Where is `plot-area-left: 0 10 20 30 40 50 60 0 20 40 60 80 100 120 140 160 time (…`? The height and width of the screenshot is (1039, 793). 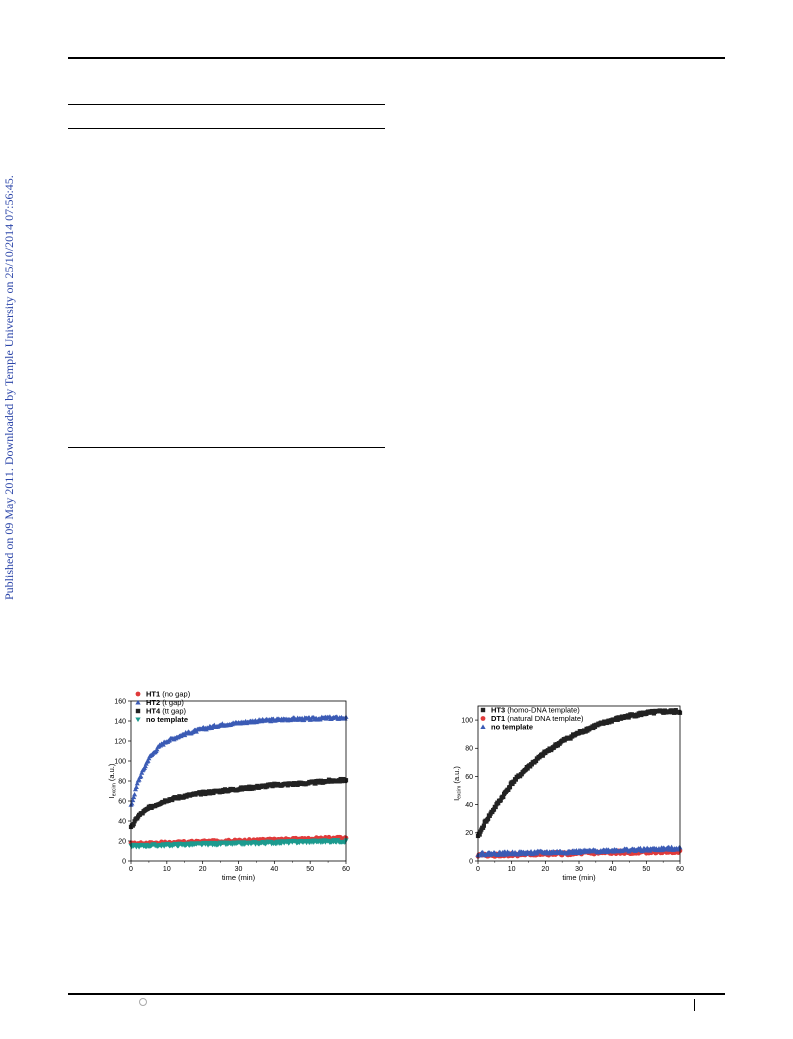
plot-area-left: 0 10 20 30 40 50 60 0 20 40 60 80 100 120 140 160 time (… is located at coordinates (228, 786).